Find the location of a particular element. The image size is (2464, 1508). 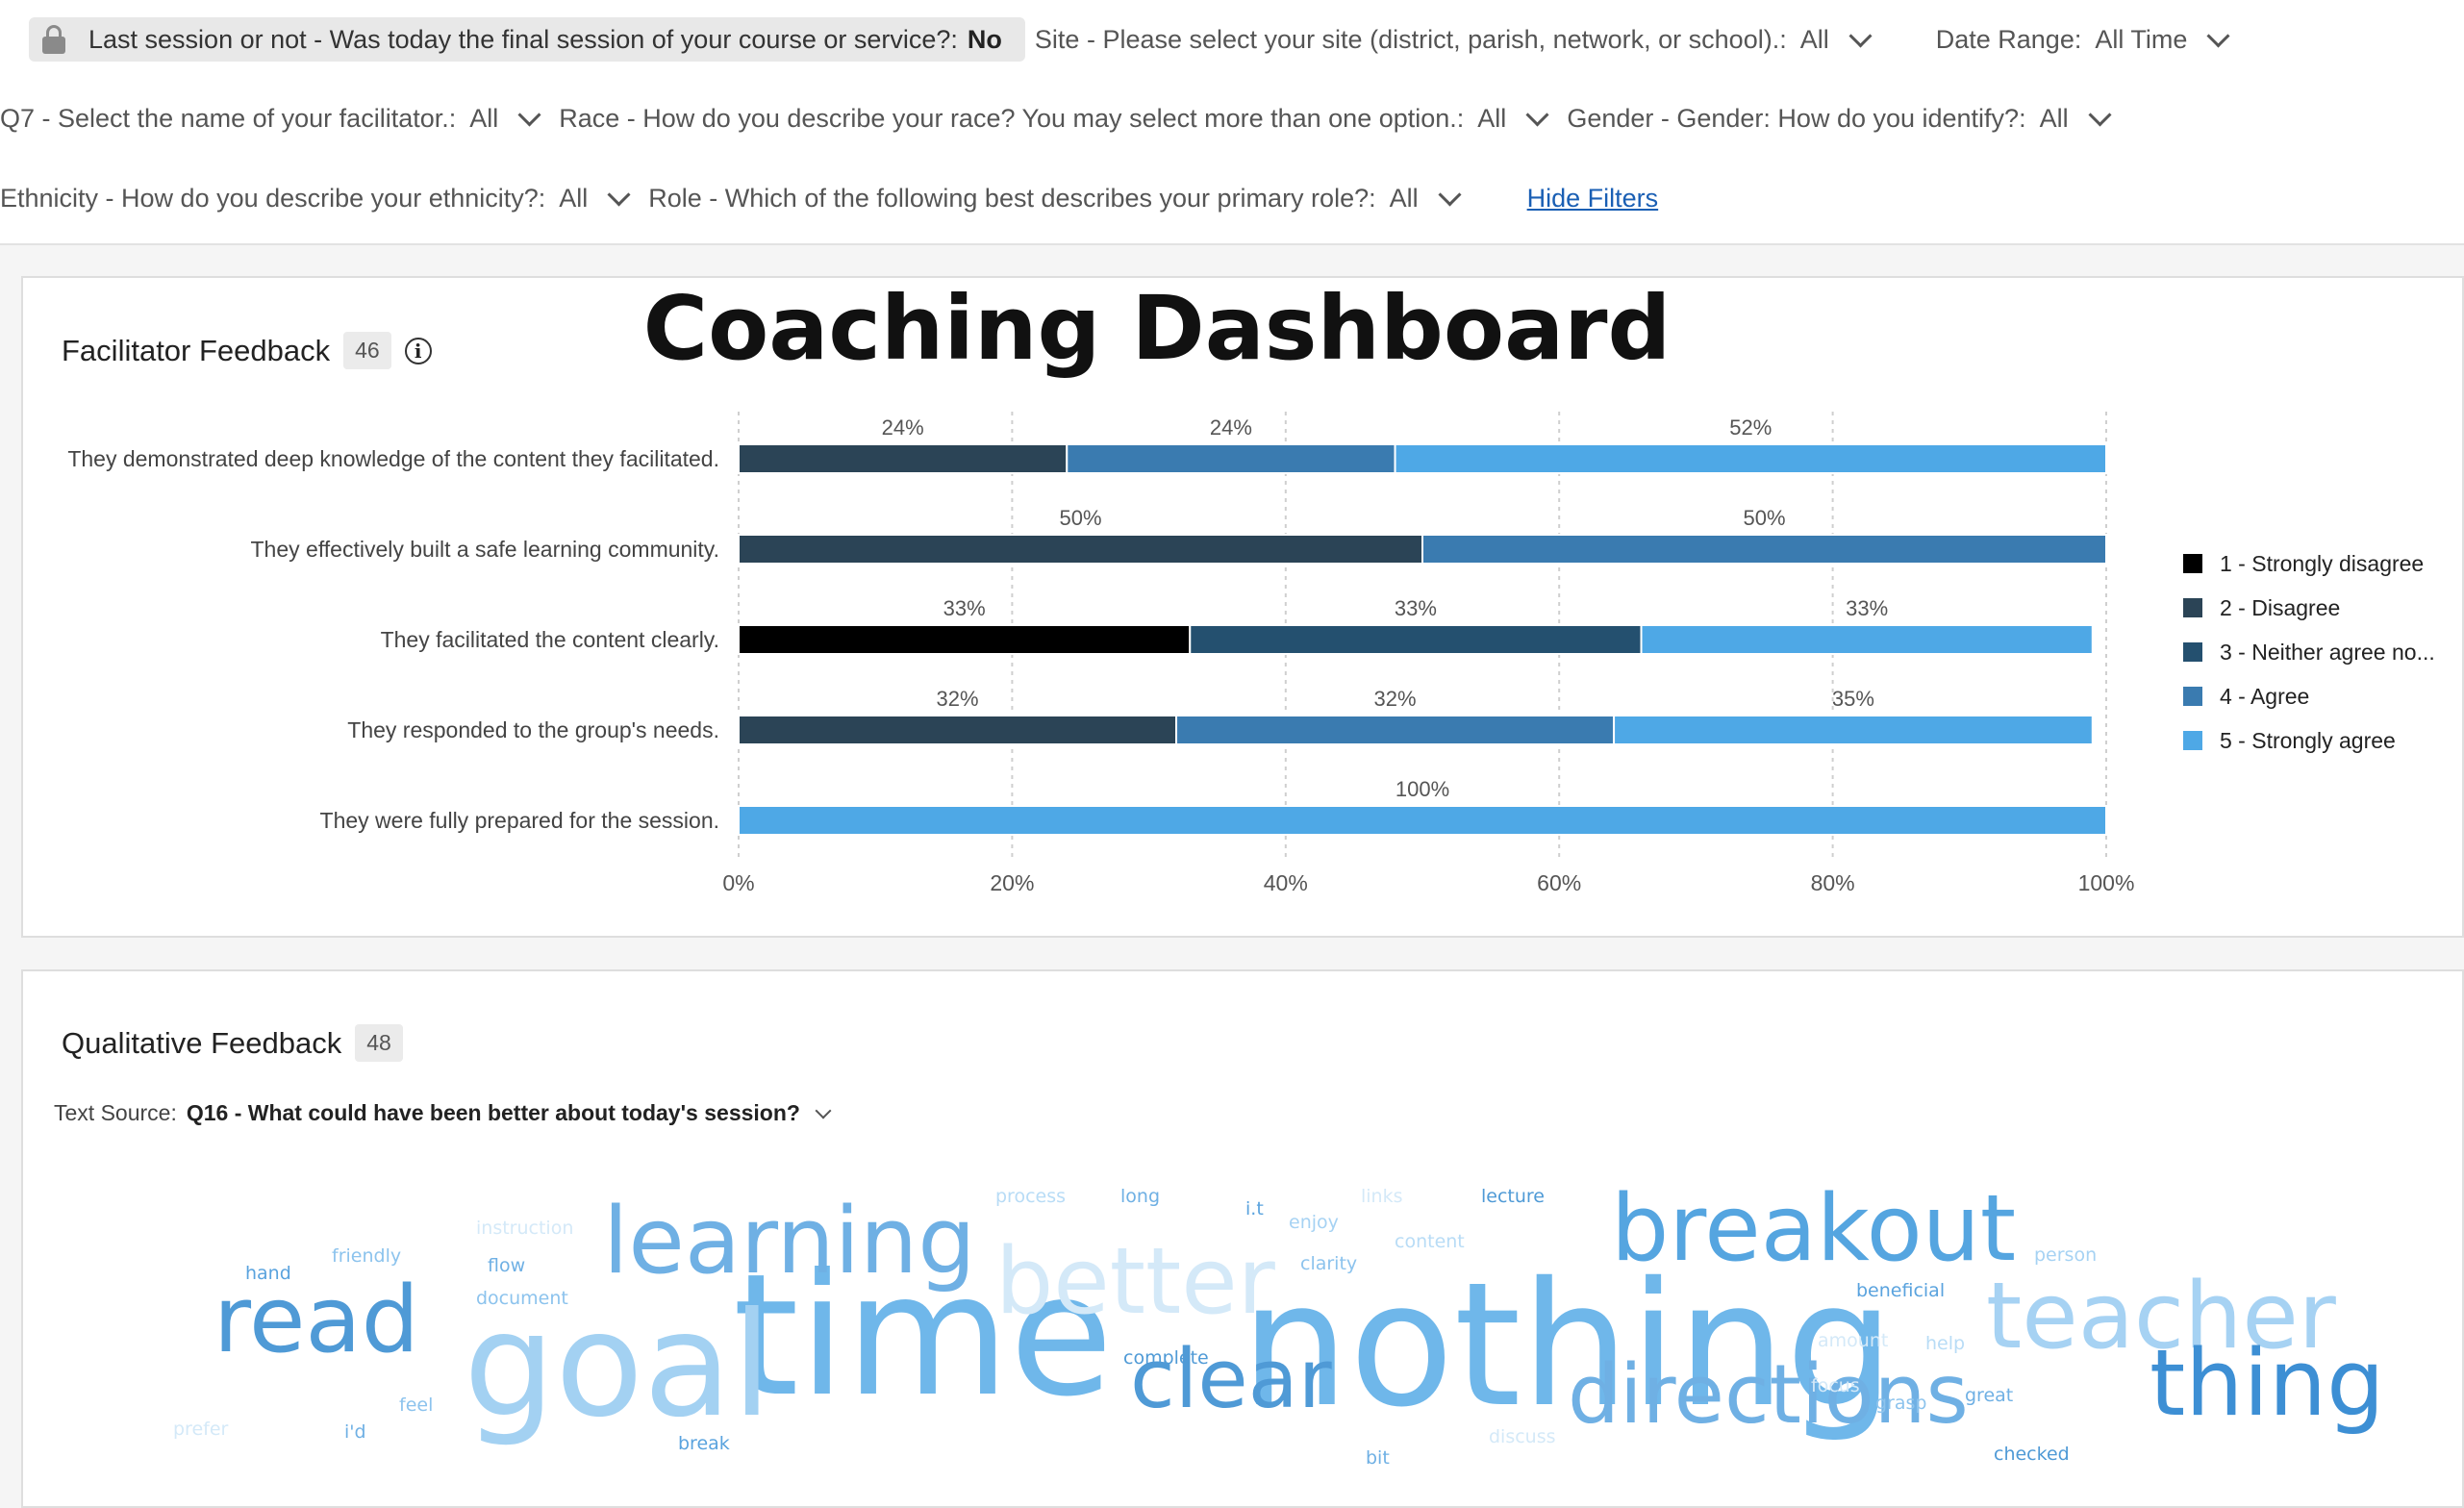

word-cloud-word: discuss is located at coordinates (1522, 1436).